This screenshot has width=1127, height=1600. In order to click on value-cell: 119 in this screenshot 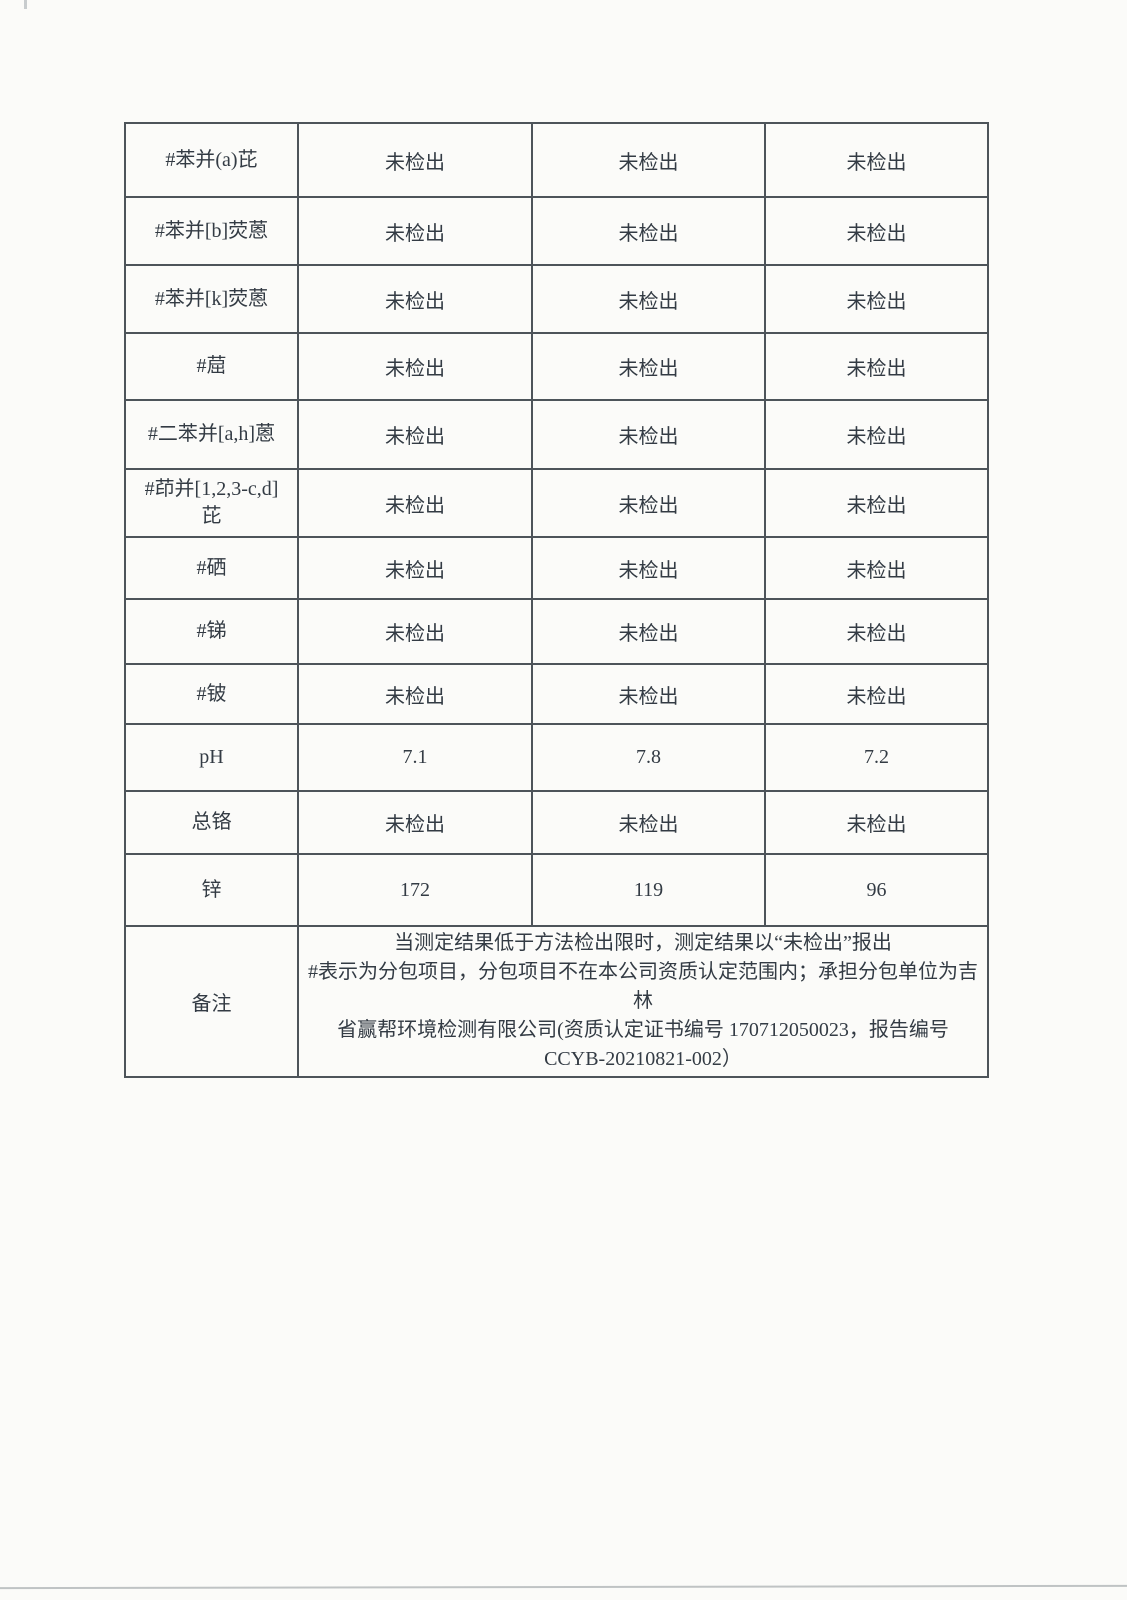, I will do `click(648, 890)`.